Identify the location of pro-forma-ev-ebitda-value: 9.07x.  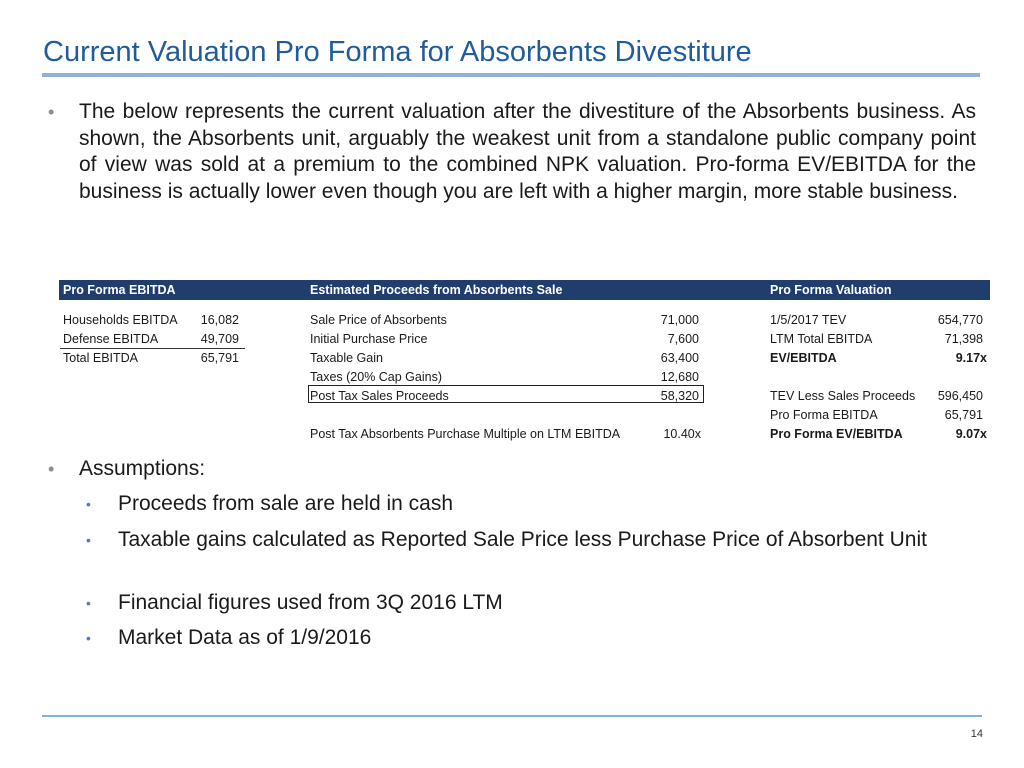
(971, 434).